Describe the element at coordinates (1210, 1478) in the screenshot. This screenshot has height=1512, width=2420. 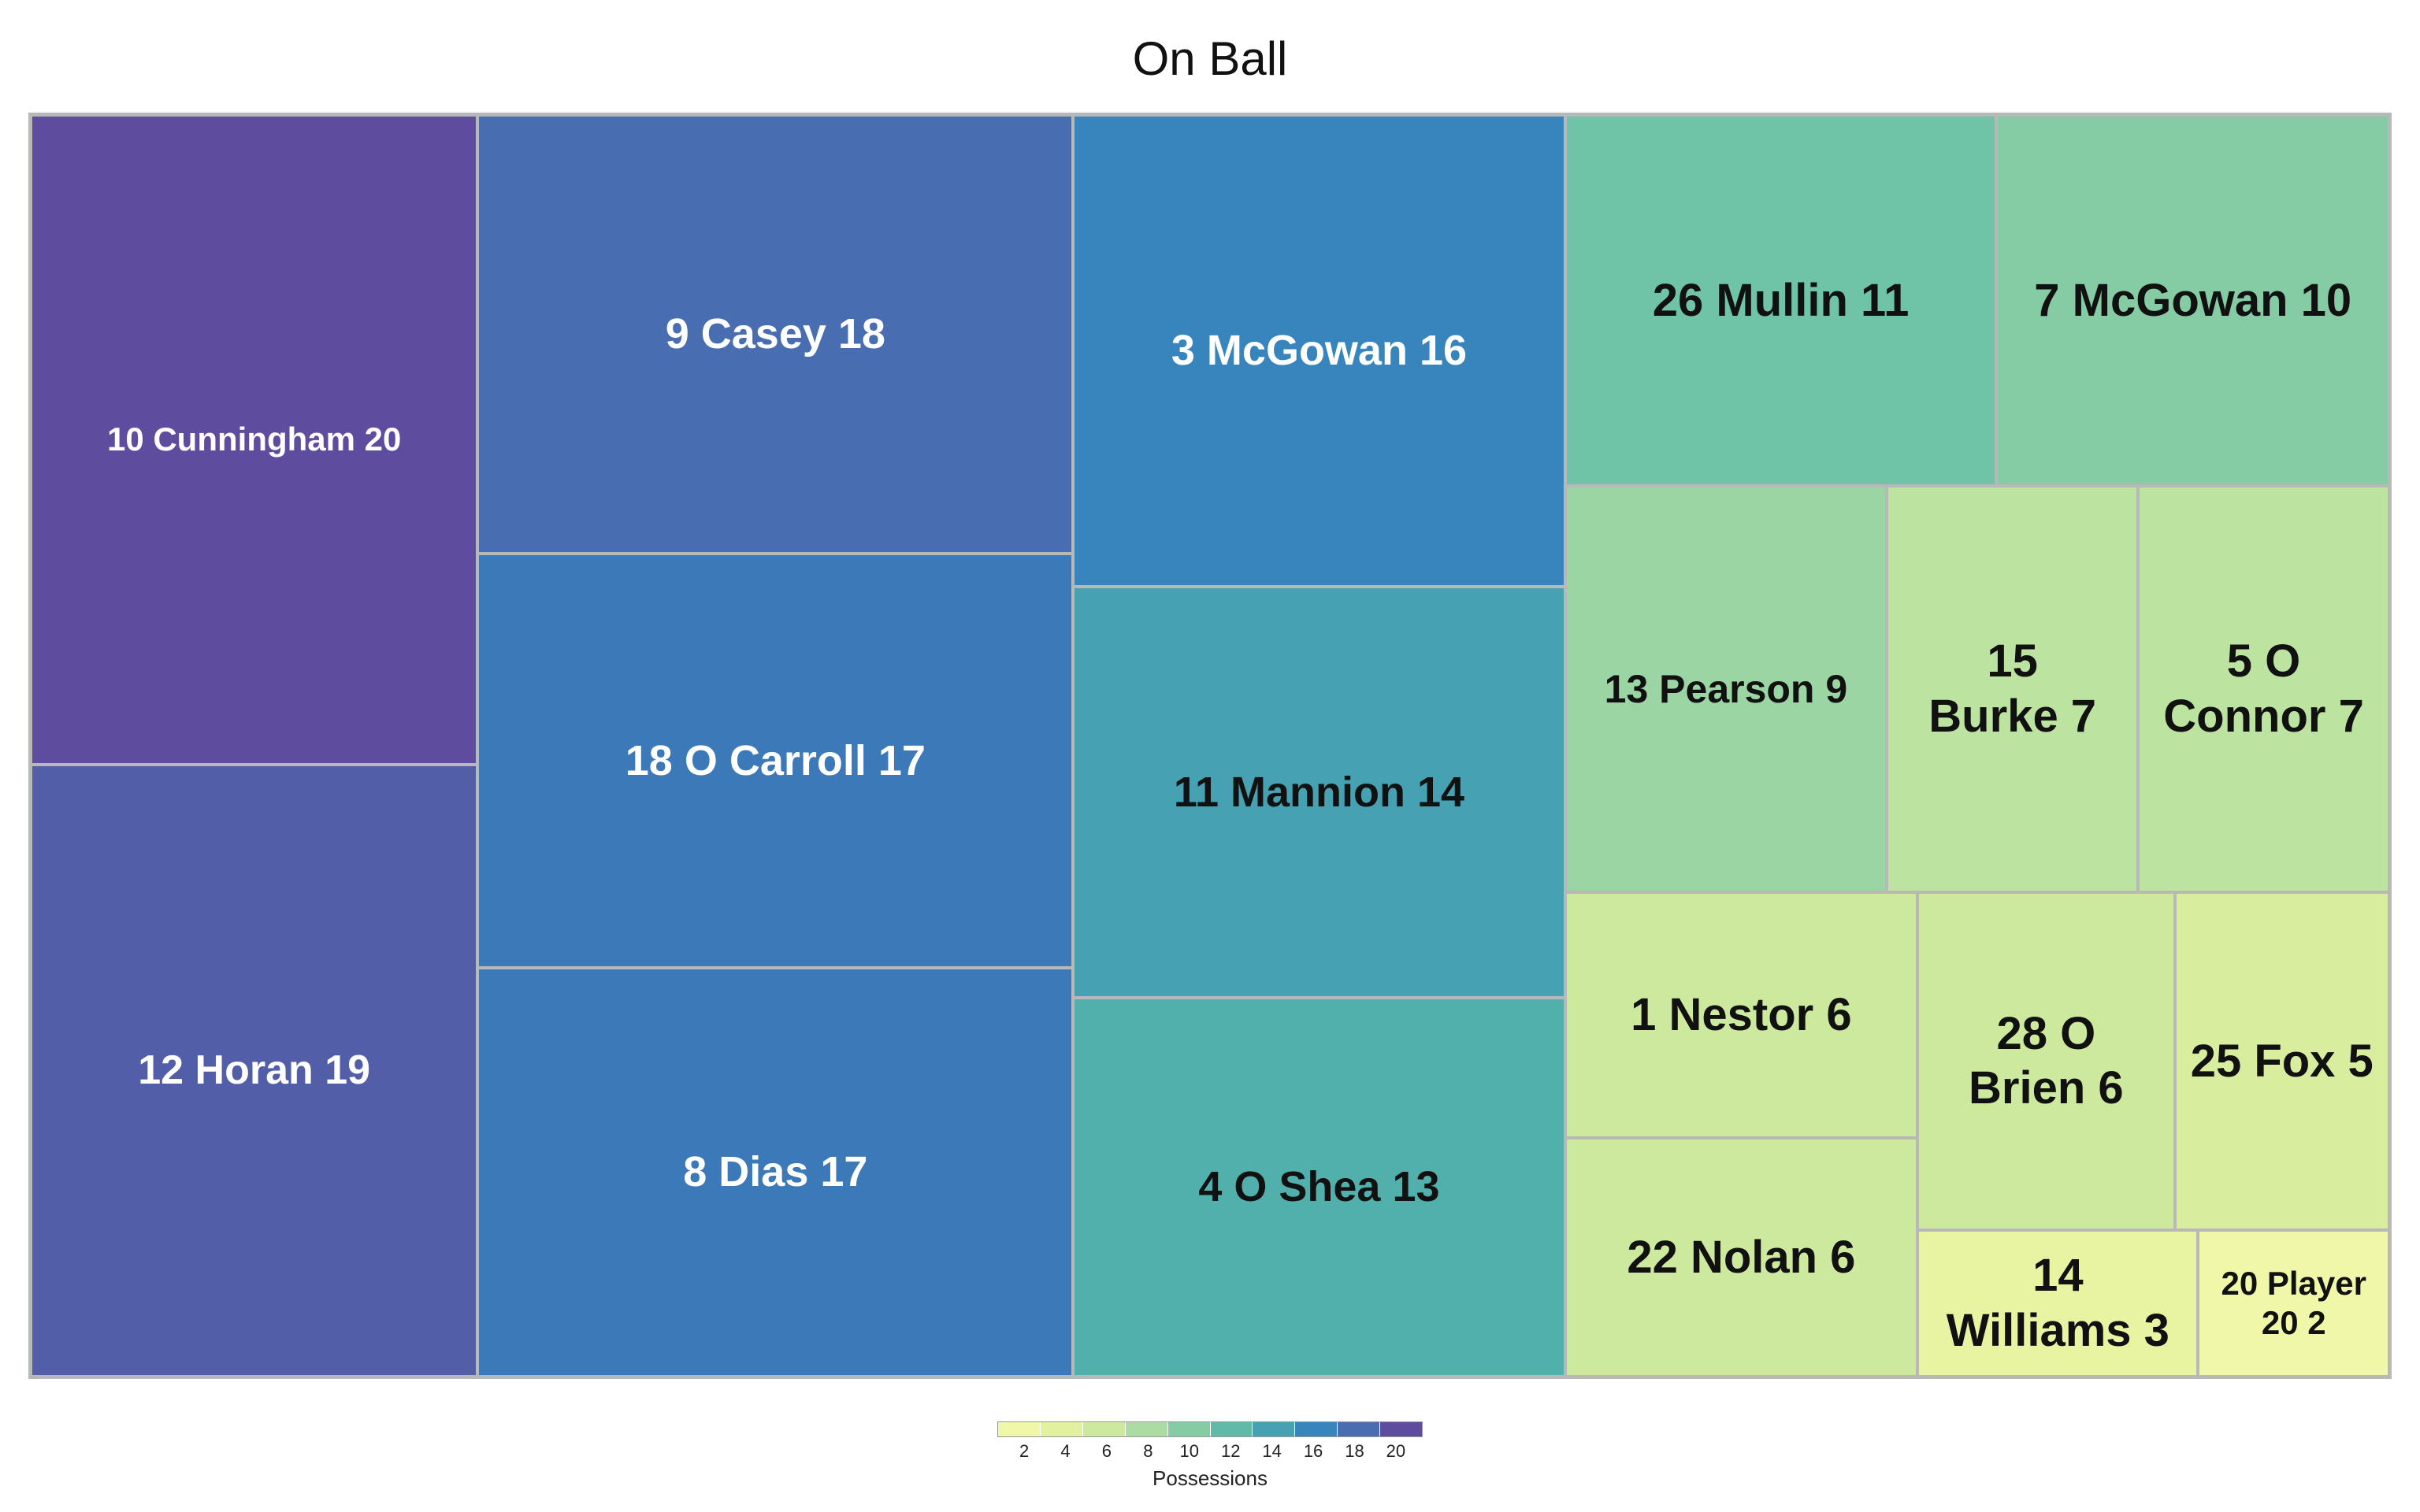
I see `color-legend-title: Possessions` at that location.